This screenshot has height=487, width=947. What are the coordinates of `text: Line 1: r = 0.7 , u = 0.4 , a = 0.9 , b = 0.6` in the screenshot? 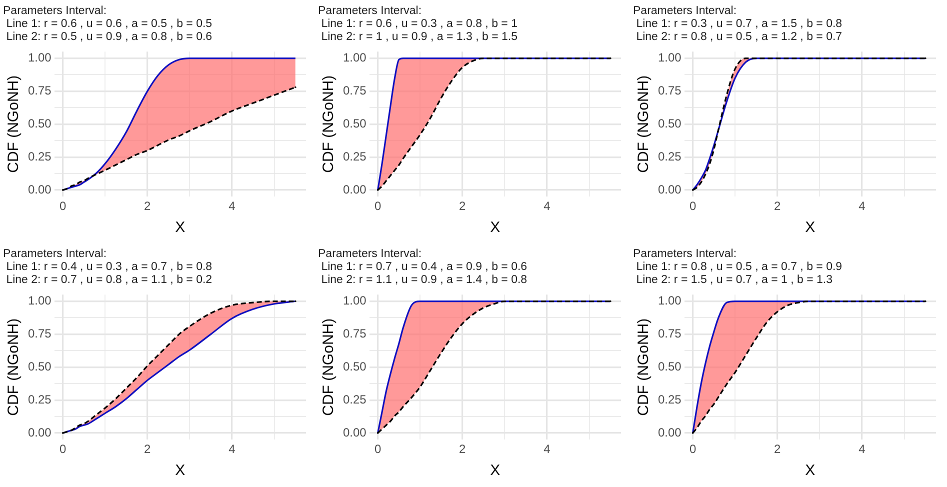 It's located at (424, 267).